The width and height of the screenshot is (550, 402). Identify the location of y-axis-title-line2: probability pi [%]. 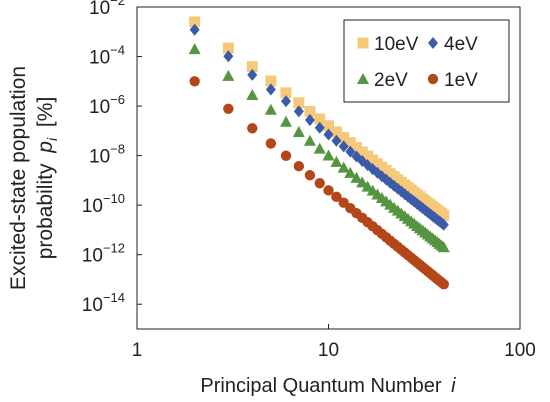
(48, 178).